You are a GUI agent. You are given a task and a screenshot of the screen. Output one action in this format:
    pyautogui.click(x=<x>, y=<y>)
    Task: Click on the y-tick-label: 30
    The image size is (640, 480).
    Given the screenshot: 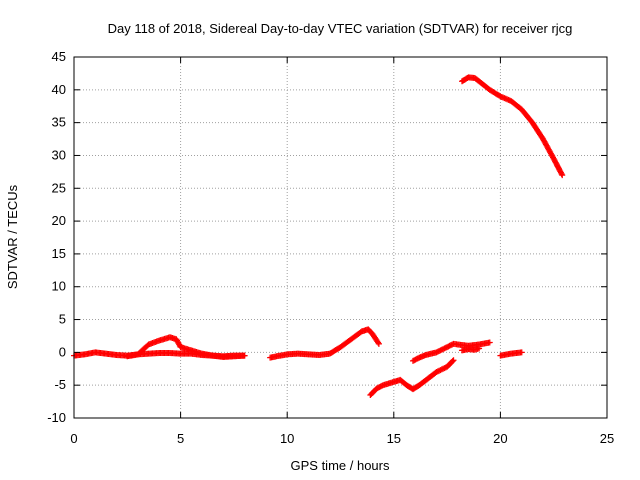 What is the action you would take?
    pyautogui.click(x=59, y=154)
    